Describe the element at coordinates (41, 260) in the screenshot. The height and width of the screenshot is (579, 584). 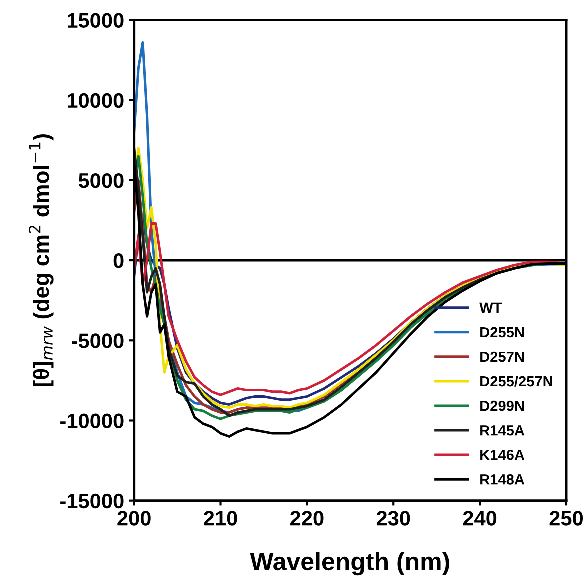
I see `y-axis-title: [θ]$_{mrw}$ (deg cm$^{2}$ dmol$^{−1}$)` at that location.